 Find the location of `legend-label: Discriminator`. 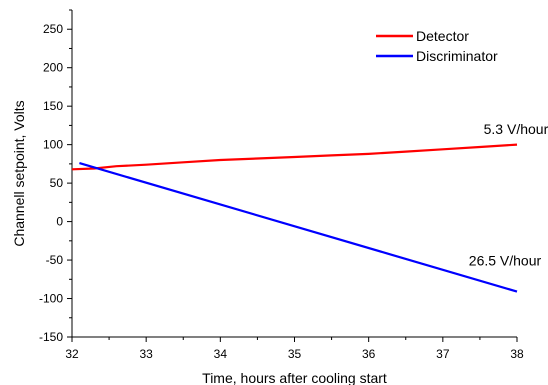

legend-label: Discriminator is located at coordinates (457, 56).